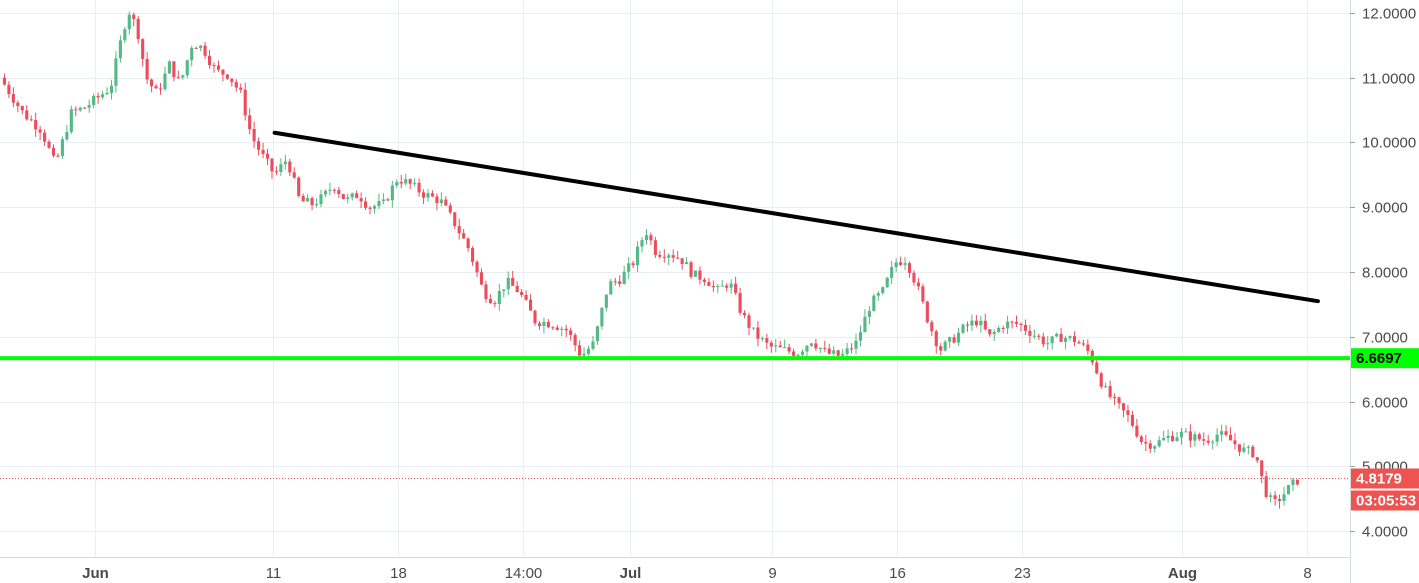  Describe the element at coordinates (1389, 143) in the screenshot. I see `y-tick-label: 10.0000` at that location.